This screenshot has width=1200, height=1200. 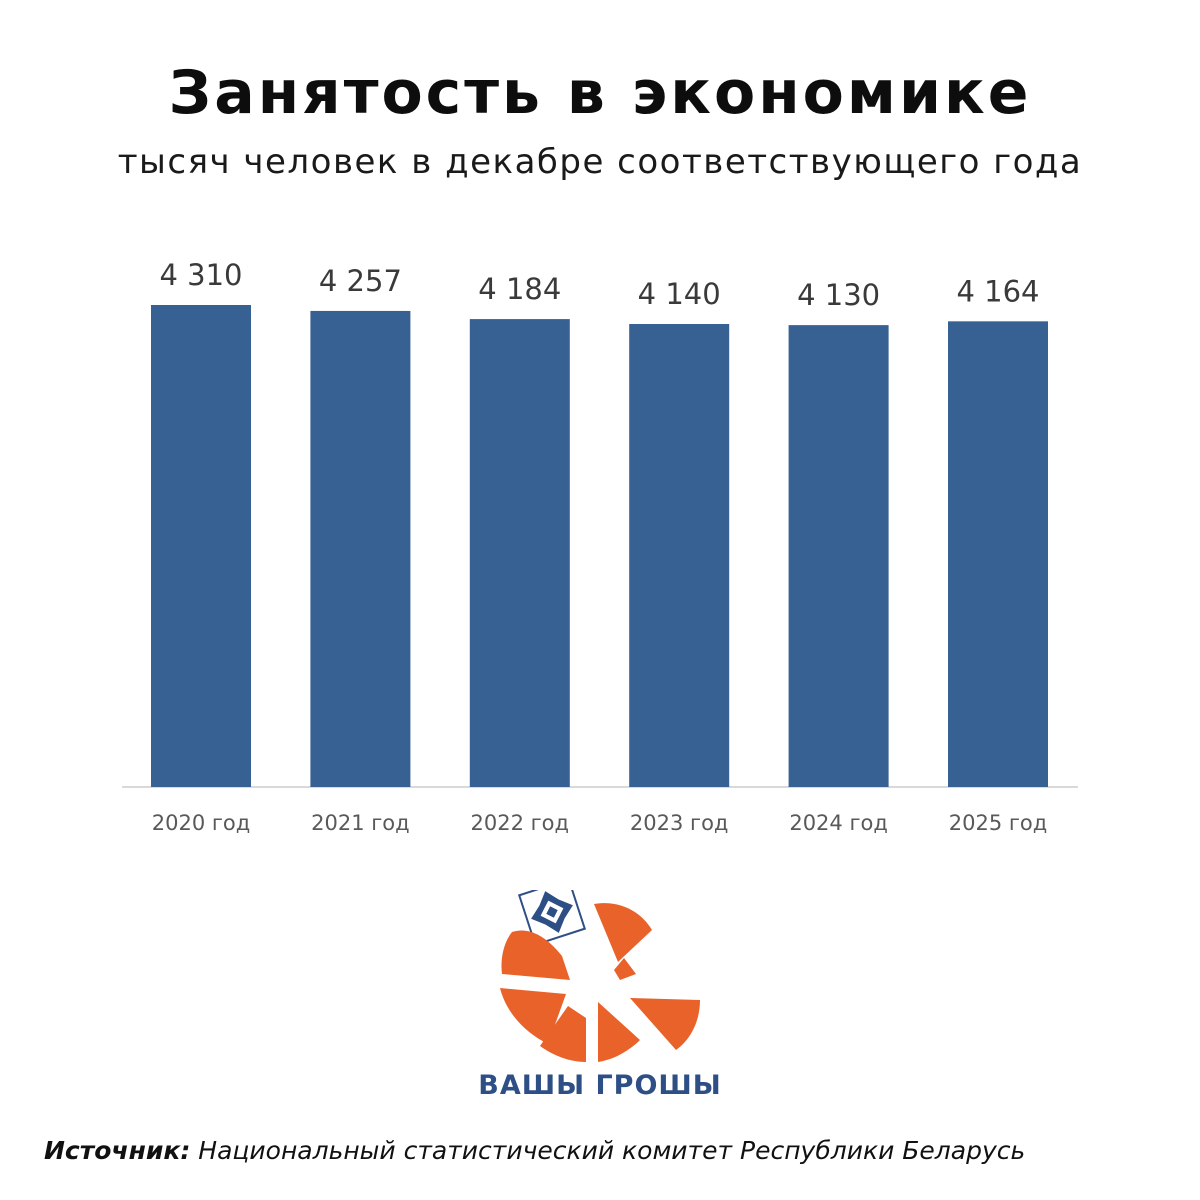 I want to click on source-label: Источник:, so click(x=117, y=1150).